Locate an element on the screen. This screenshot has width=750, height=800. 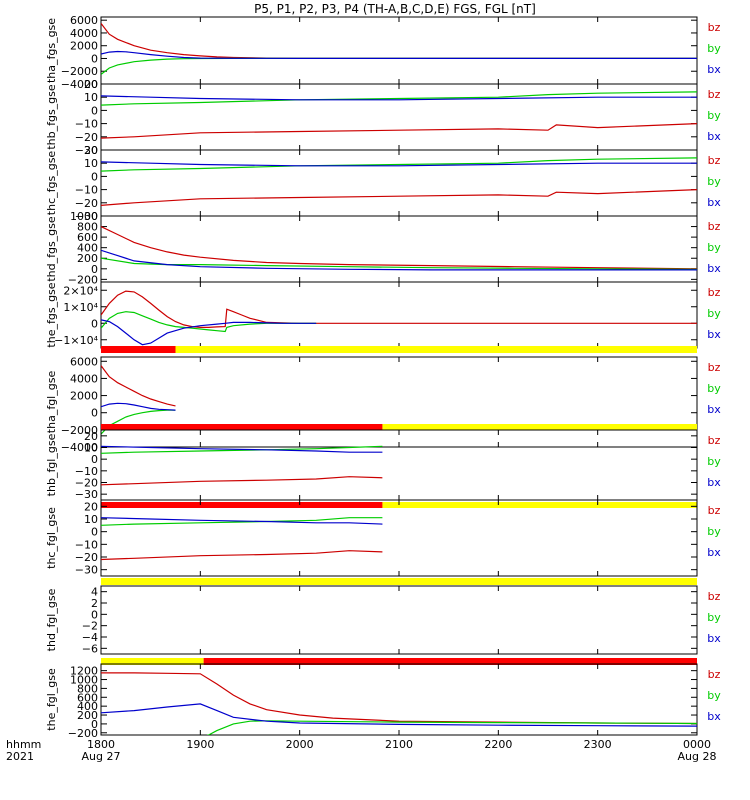
y-tick-label: −2000 is located at coordinates (79, 71).